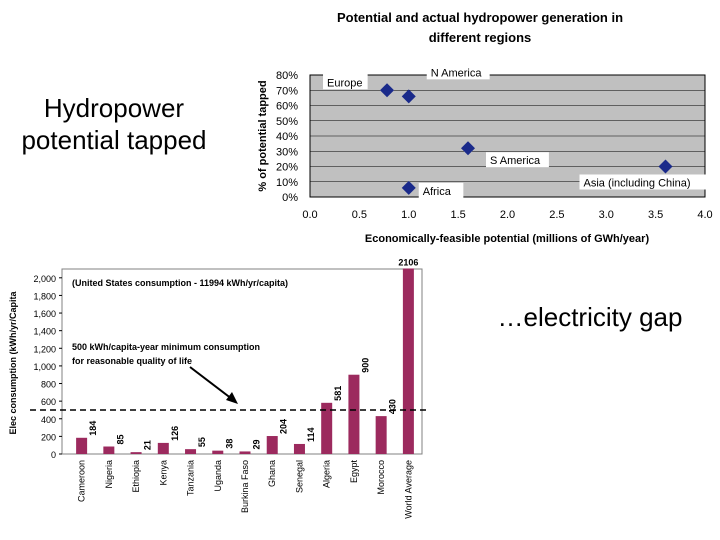 The height and width of the screenshot is (540, 720). What do you see at coordinates (299, 476) in the screenshot?
I see `bar-category-label: Senegal` at bounding box center [299, 476].